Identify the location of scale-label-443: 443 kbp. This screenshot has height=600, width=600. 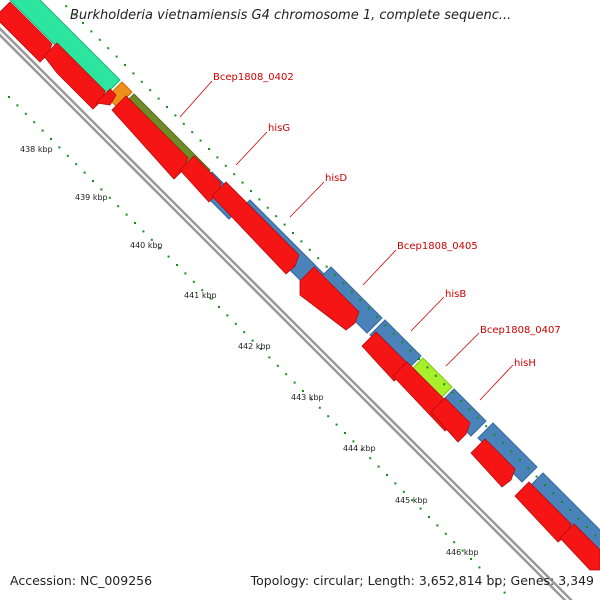
(307, 397).